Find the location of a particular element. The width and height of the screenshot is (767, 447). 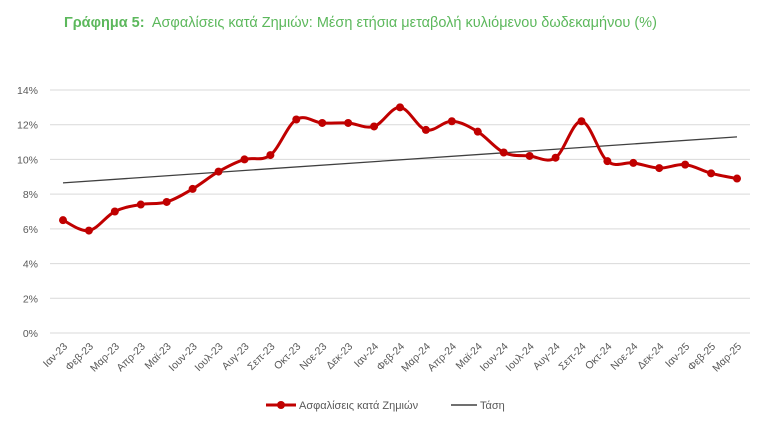

x-tick-label: Αυγ-24 is located at coordinates (547, 357).